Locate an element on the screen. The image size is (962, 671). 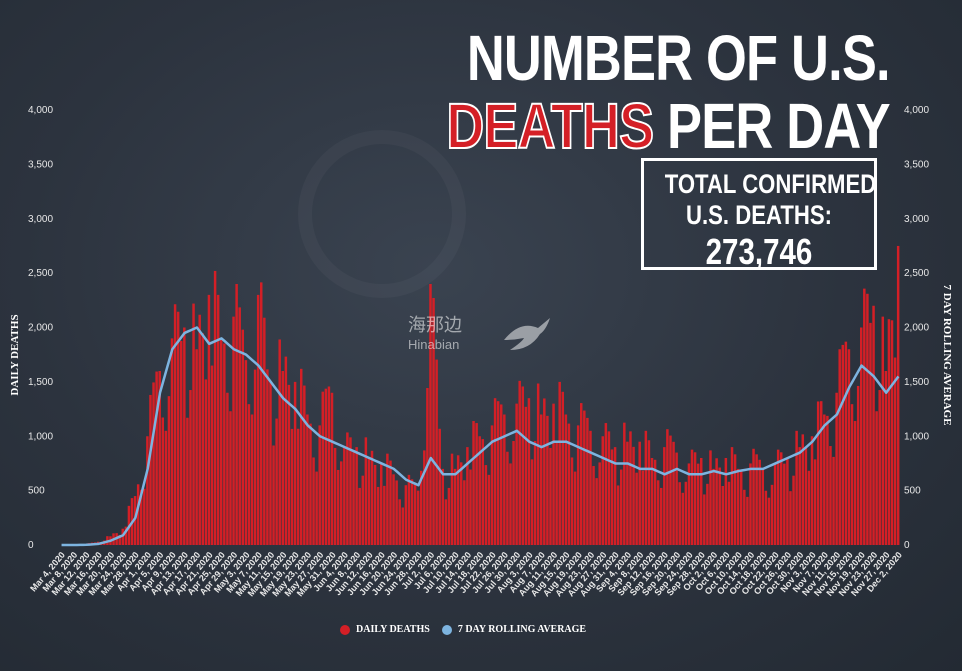
y-tick-left: 4,000 is located at coordinates (40, 110).